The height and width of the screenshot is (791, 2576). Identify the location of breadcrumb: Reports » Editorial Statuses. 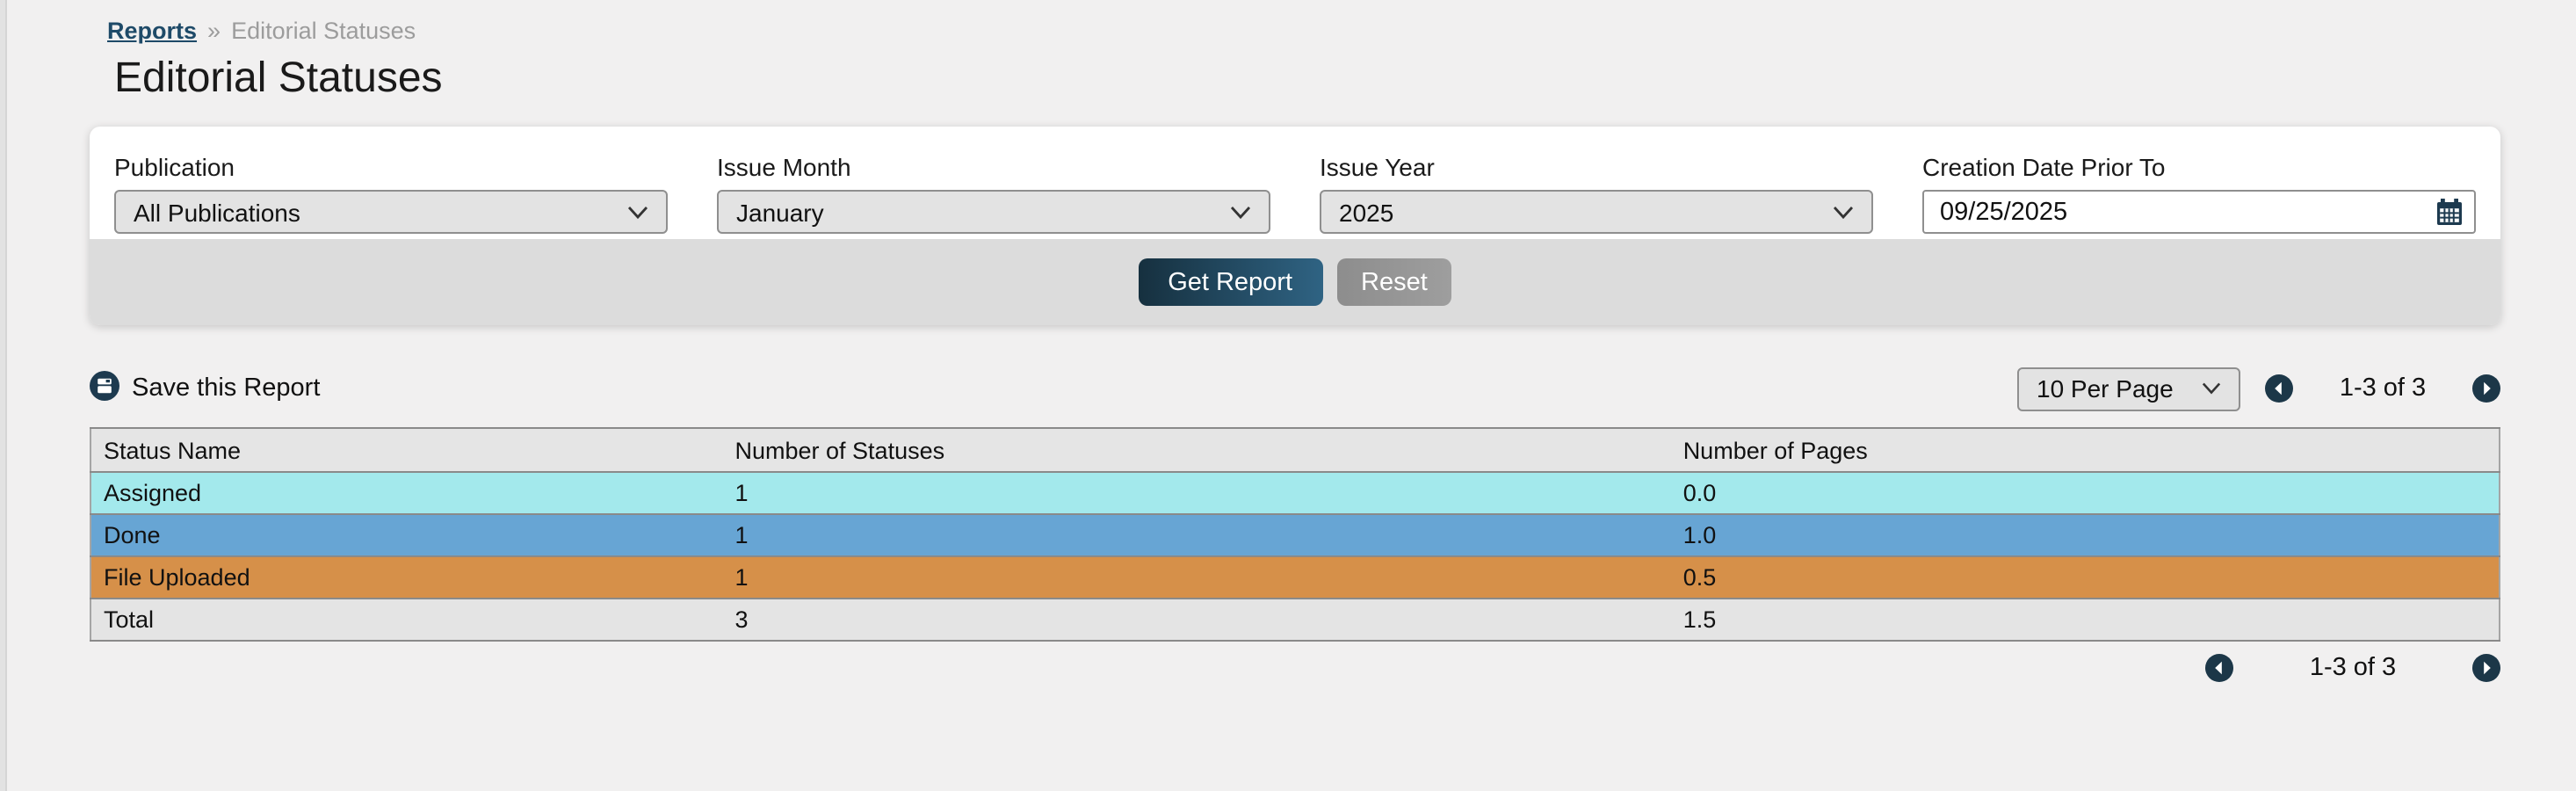
(261, 31).